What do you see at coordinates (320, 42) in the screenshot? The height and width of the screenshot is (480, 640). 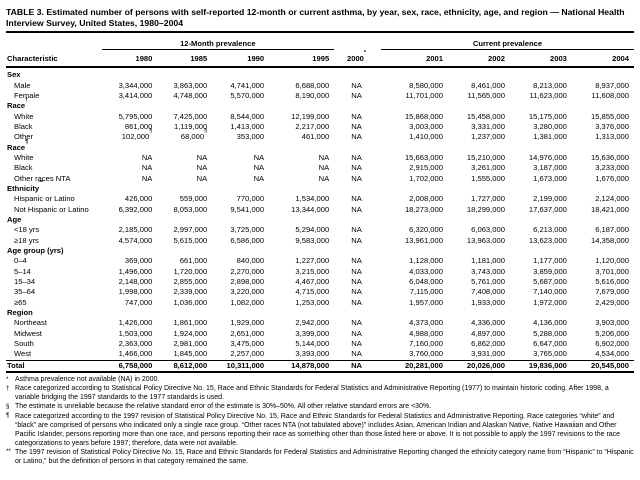 I see `group-header-row: 12-Month prevalence Current prevalence` at bounding box center [320, 42].